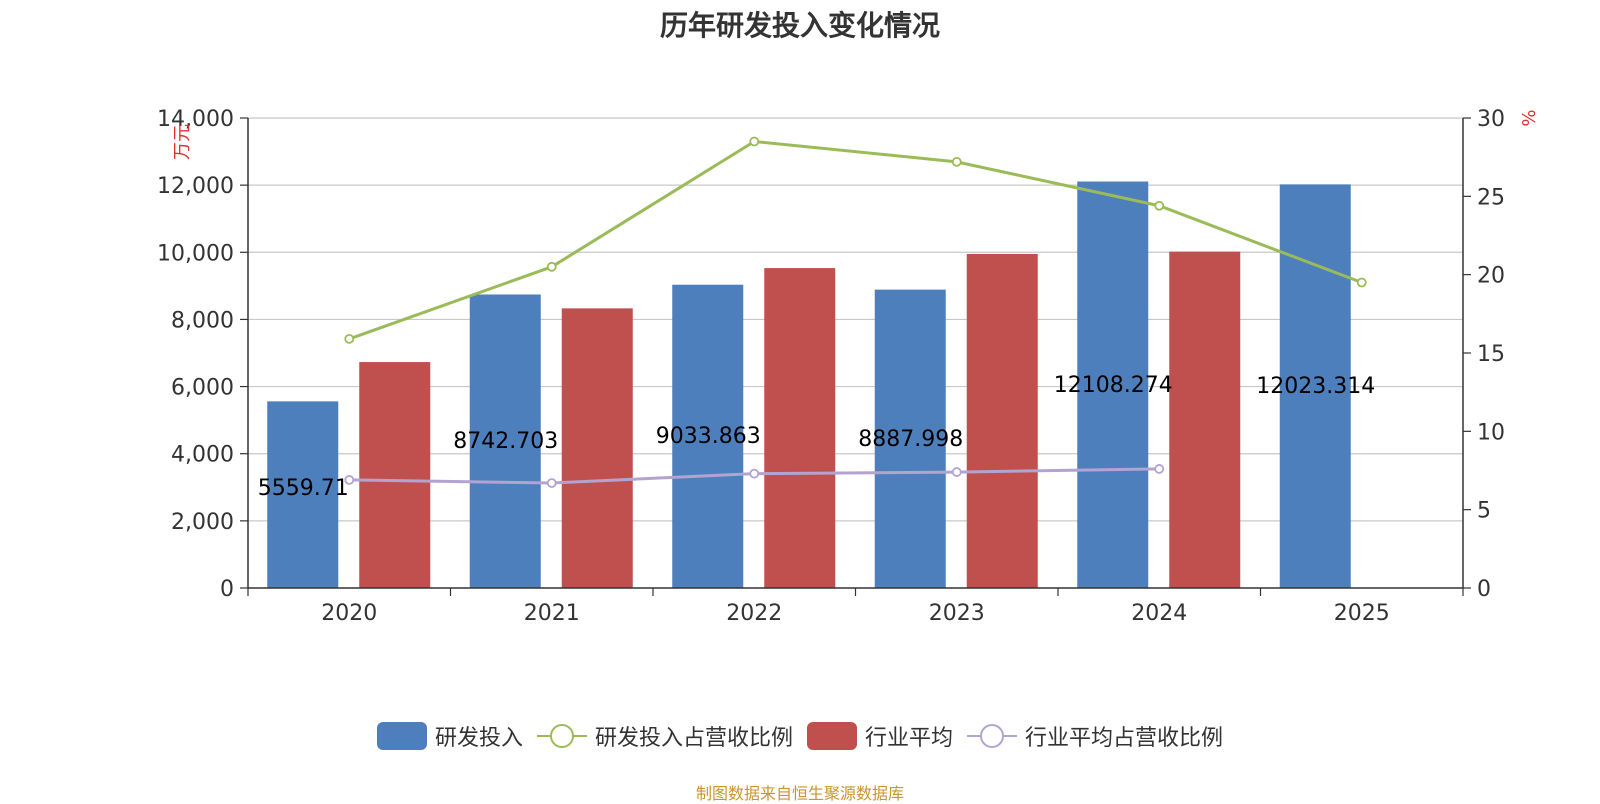  Describe the element at coordinates (1484, 589) in the screenshot. I see `y2-tick-label: 0` at that location.